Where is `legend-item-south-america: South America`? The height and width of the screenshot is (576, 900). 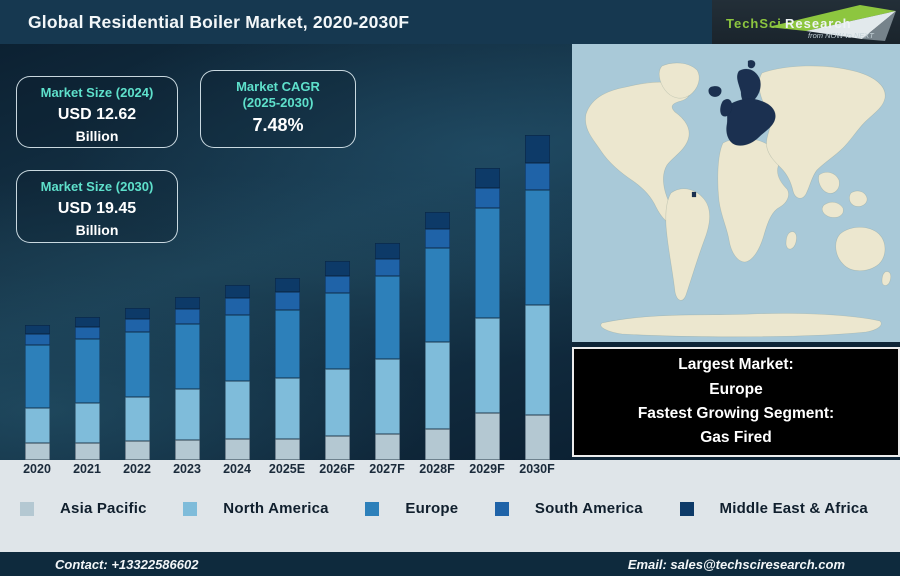
legend-item-south-america: South America is located at coordinates (568, 508).